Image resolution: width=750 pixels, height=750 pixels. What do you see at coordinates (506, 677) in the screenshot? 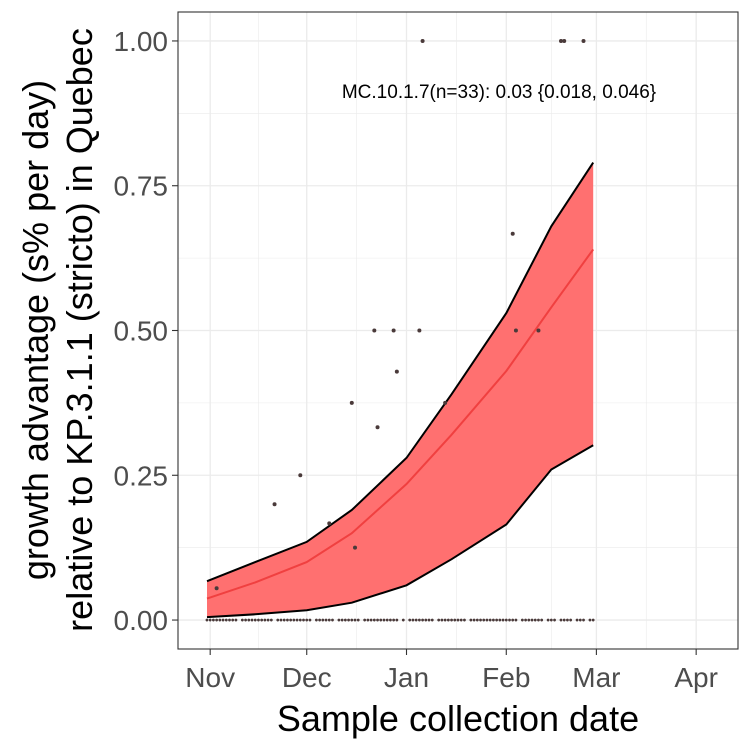
I see `x-tick-label: Feb` at bounding box center [506, 677].